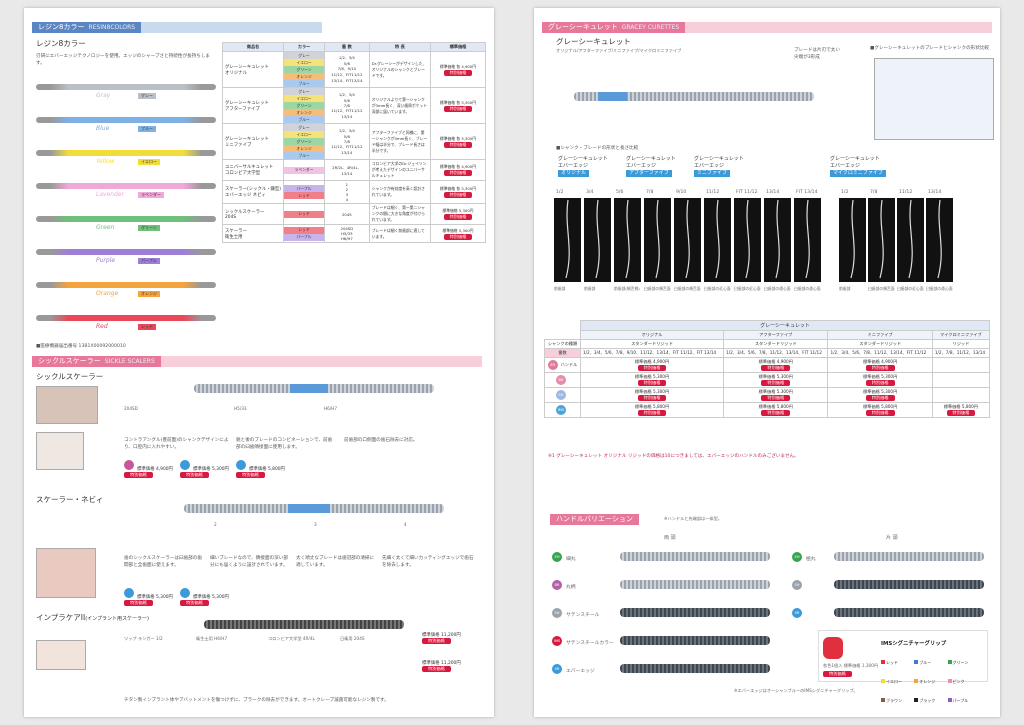 The image size is (1024, 725). Describe the element at coordinates (590, 192) in the screenshot. I see `blade-num: 3/4` at that location.